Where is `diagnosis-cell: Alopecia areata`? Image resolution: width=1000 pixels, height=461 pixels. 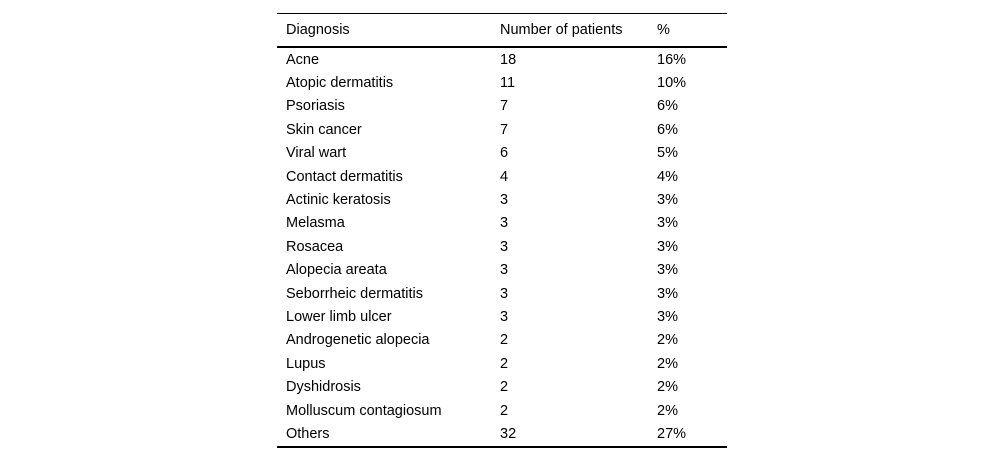 diagnosis-cell: Alopecia areata is located at coordinates (336, 270).